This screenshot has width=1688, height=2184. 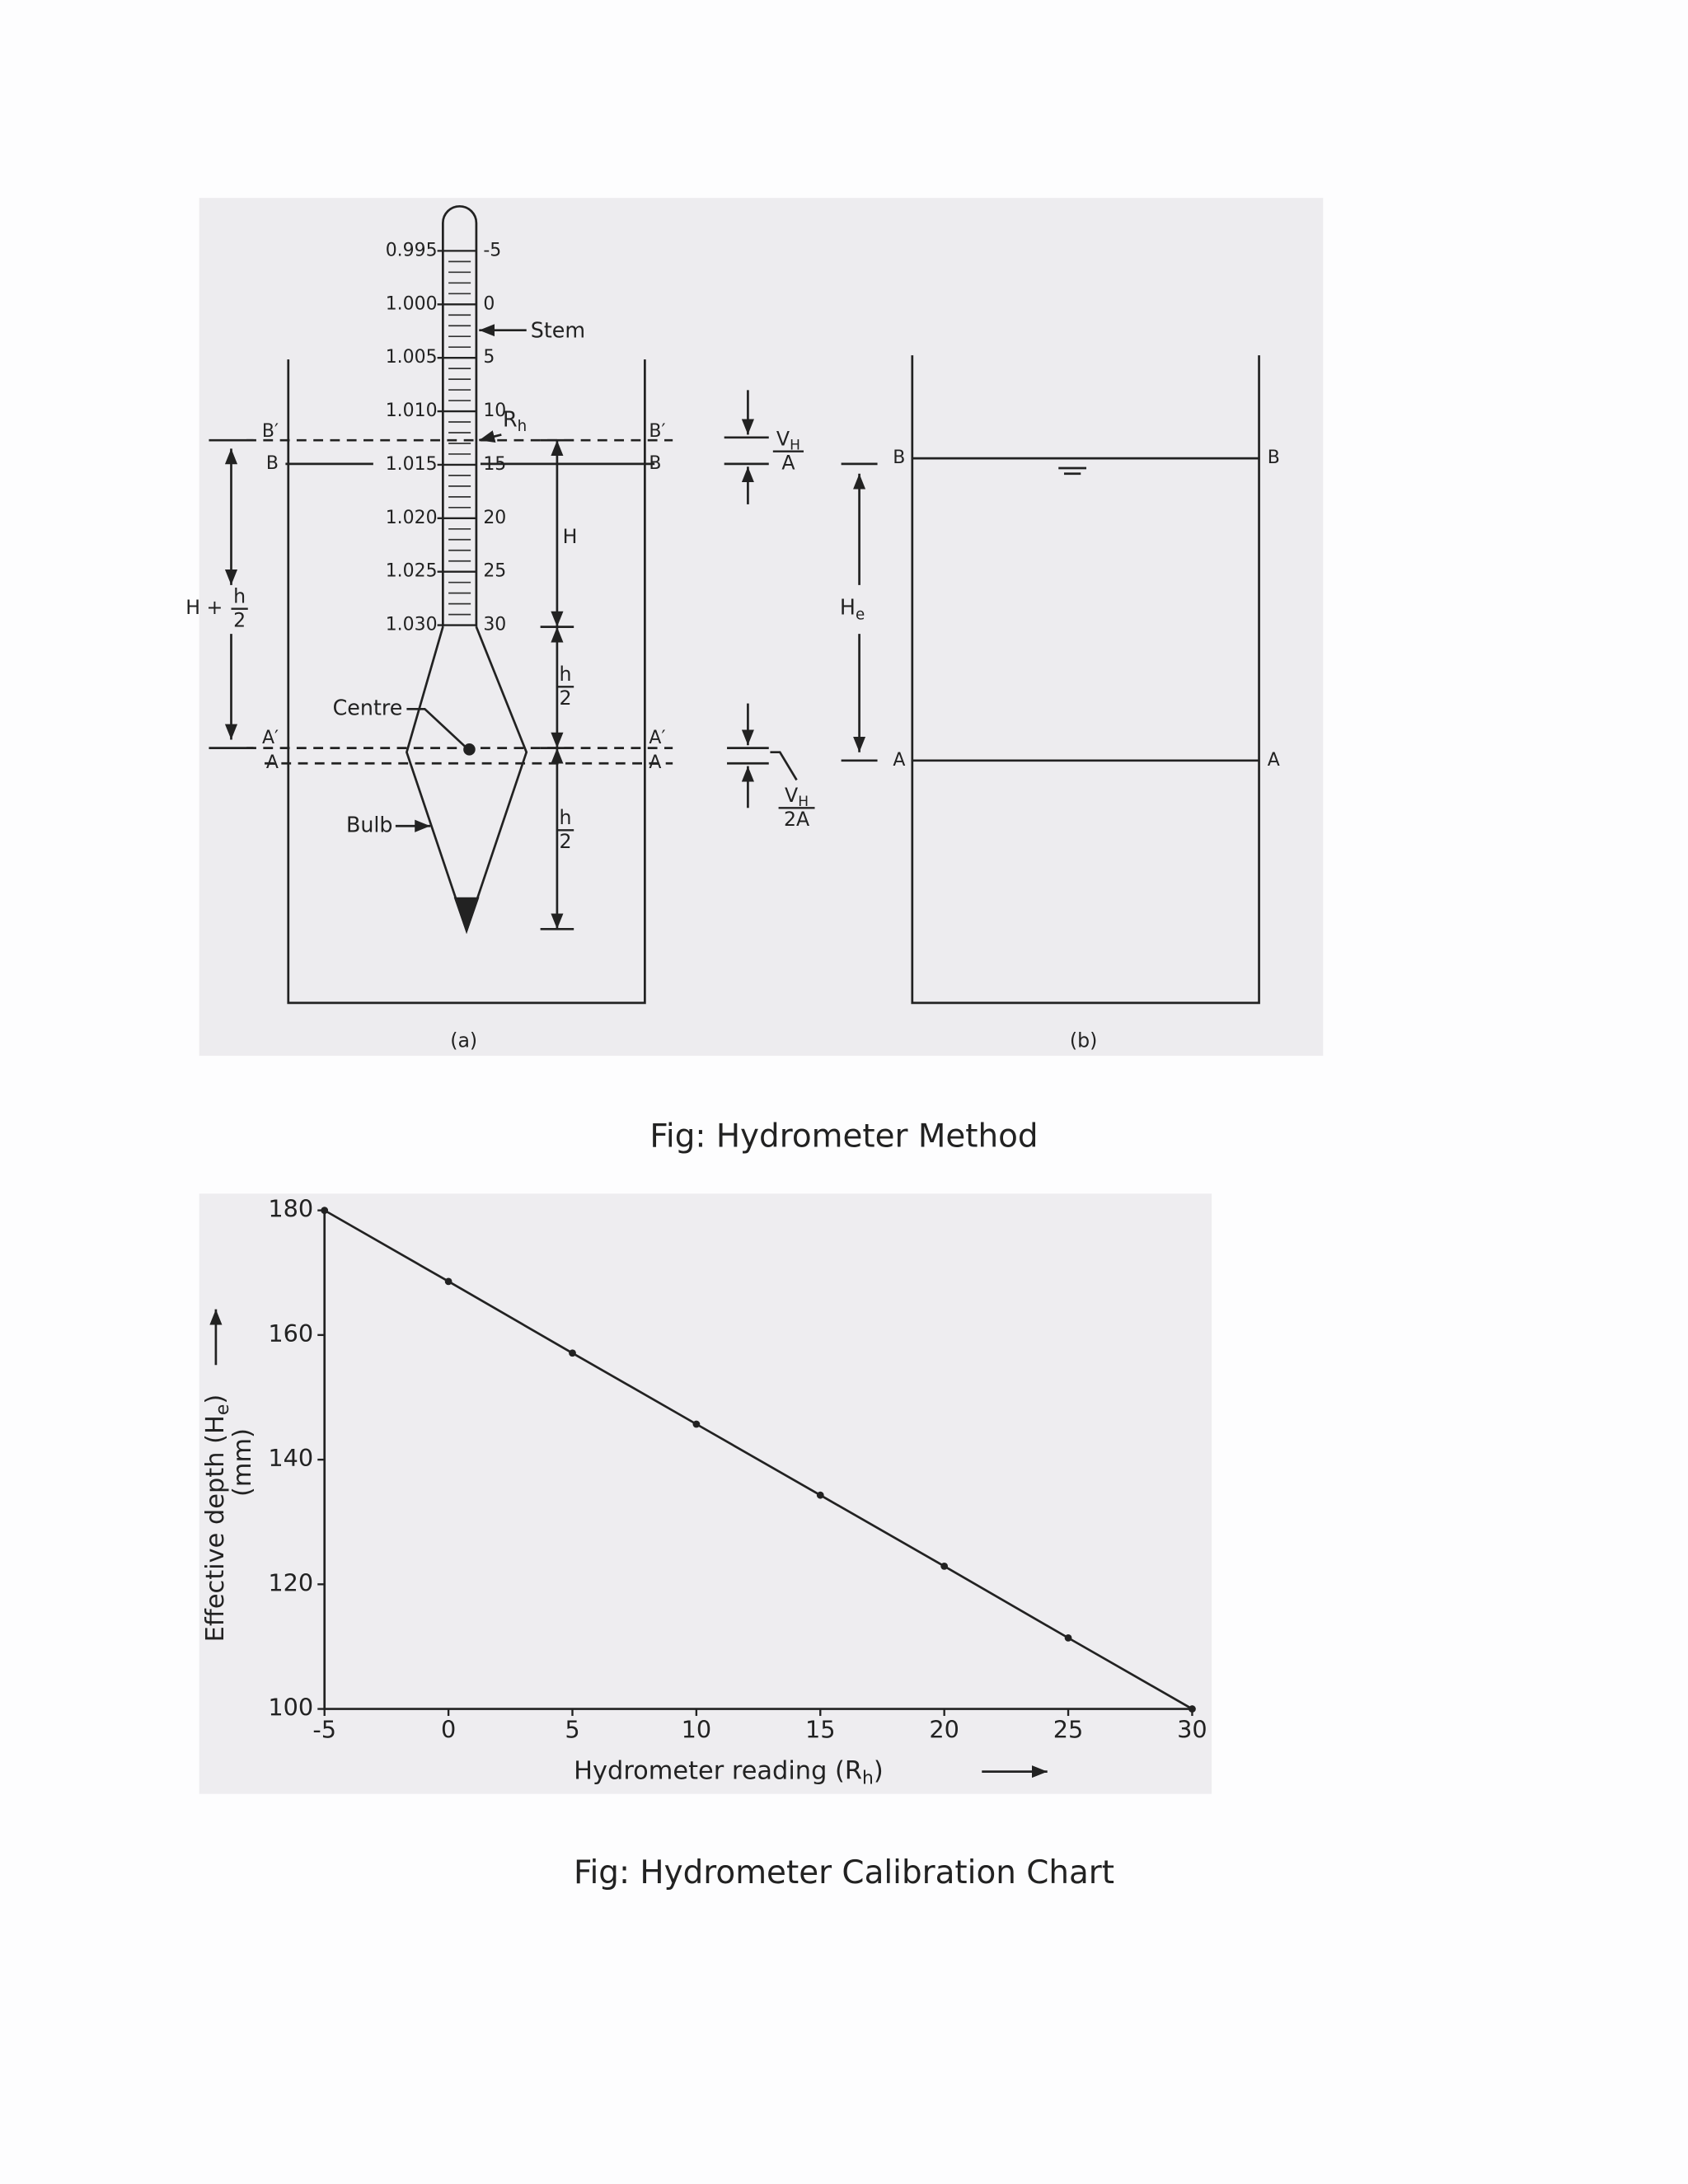 I want to click on sg-scale-label: 1.015, so click(x=412, y=464).